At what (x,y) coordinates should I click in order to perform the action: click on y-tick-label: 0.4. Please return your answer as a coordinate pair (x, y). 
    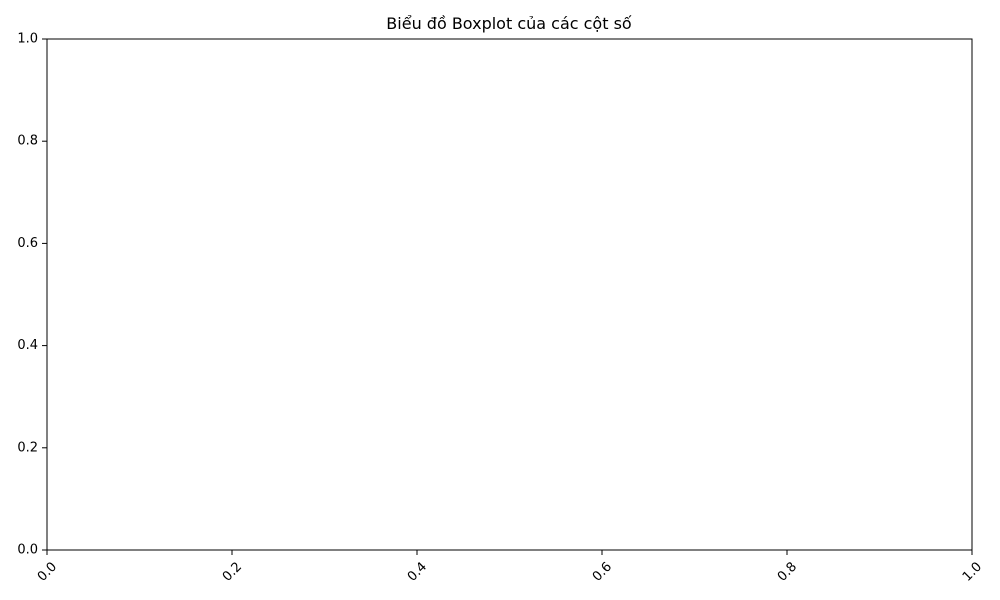
    Looking at the image, I should click on (27, 345).